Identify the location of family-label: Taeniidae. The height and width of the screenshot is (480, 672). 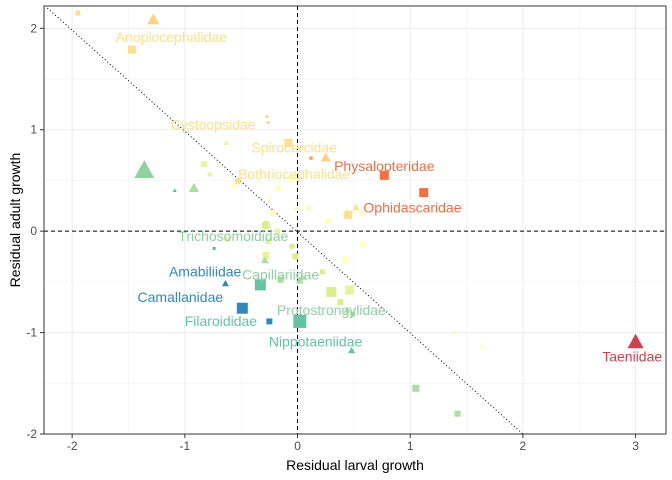
(632, 357).